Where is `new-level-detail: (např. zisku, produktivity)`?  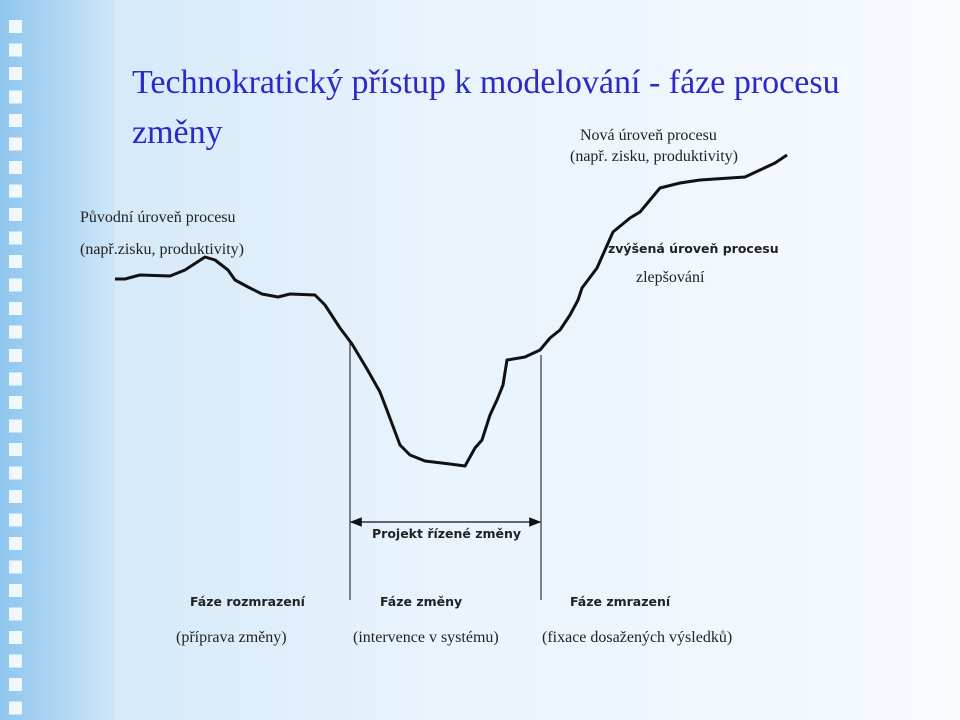 new-level-detail: (např. zisku, produktivity) is located at coordinates (654, 156).